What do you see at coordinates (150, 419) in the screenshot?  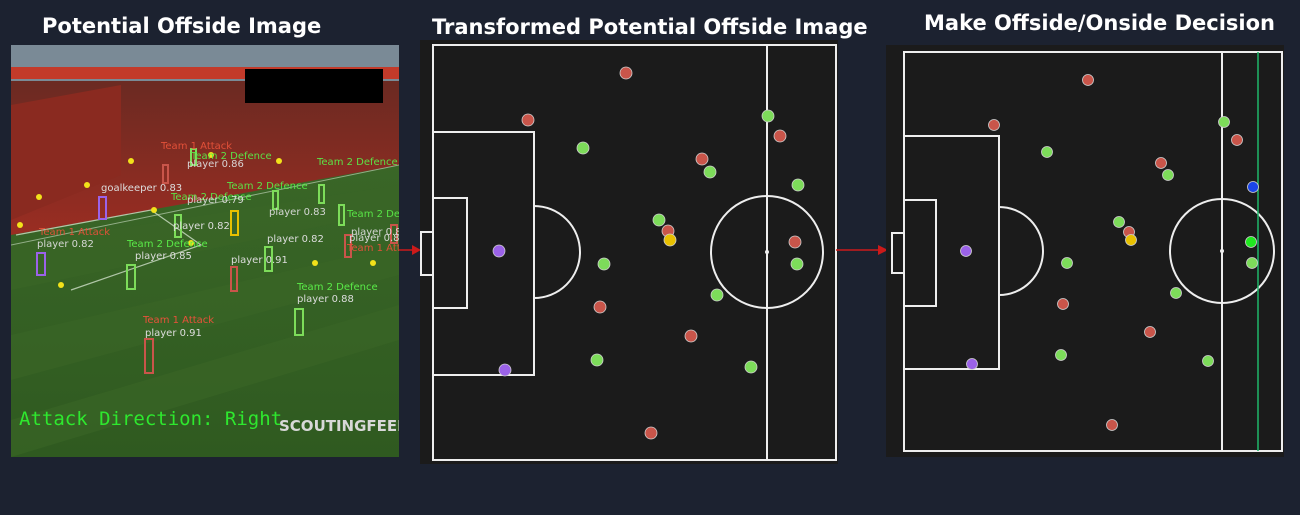 I see `attack-direction-text: Attack Direction: Right` at bounding box center [150, 419].